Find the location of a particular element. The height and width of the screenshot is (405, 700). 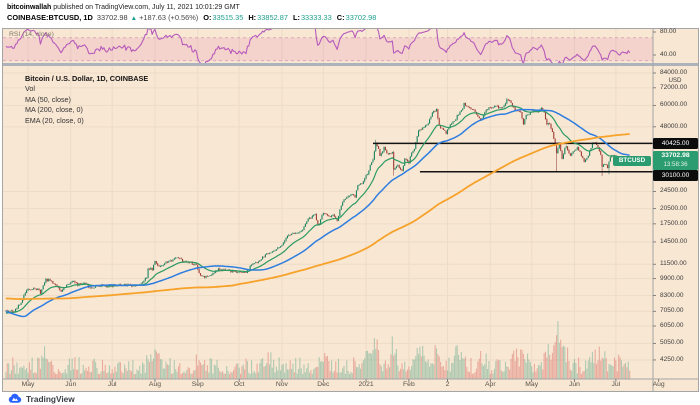

price-axis-label: 84000.00 is located at coordinates (674, 72).